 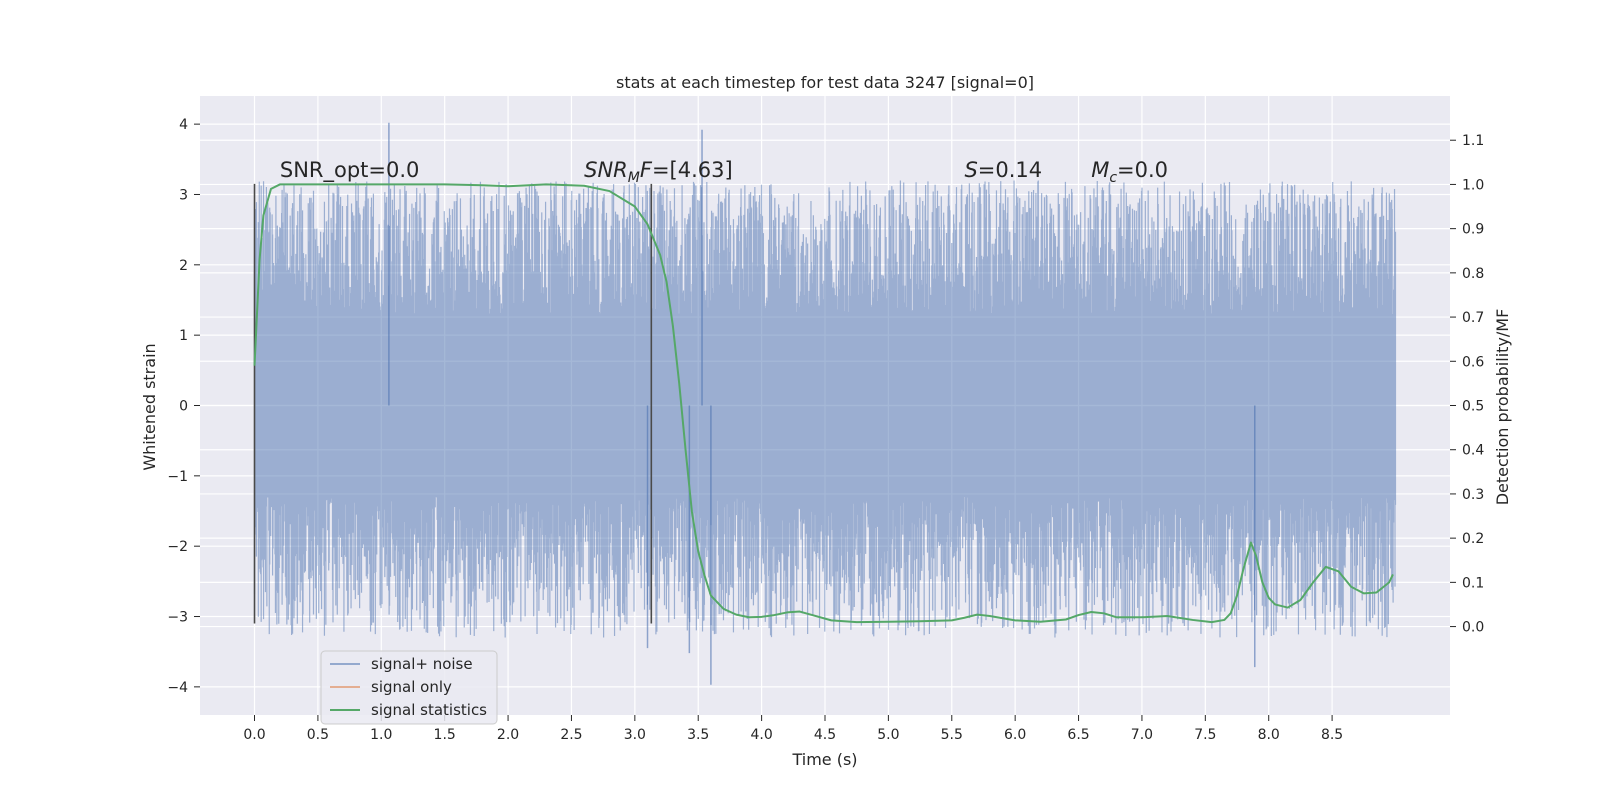 What do you see at coordinates (888, 735) in the screenshot?
I see `x-tick-label-10: 5.0` at bounding box center [888, 735].